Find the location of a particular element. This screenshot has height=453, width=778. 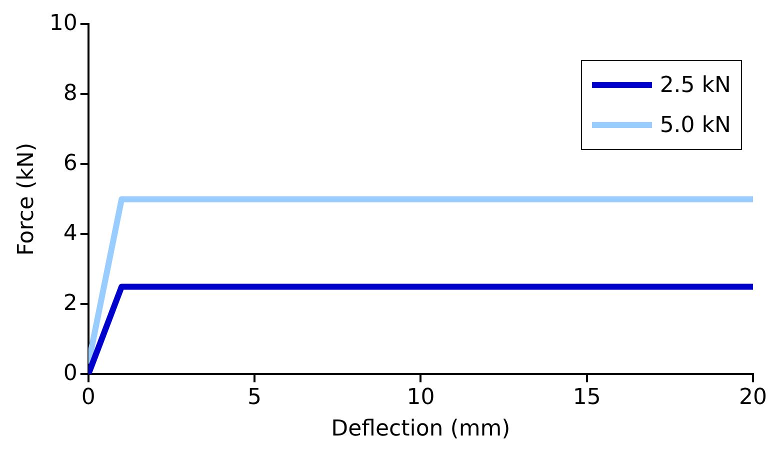

x-tick-label: 0 is located at coordinates (88, 397).